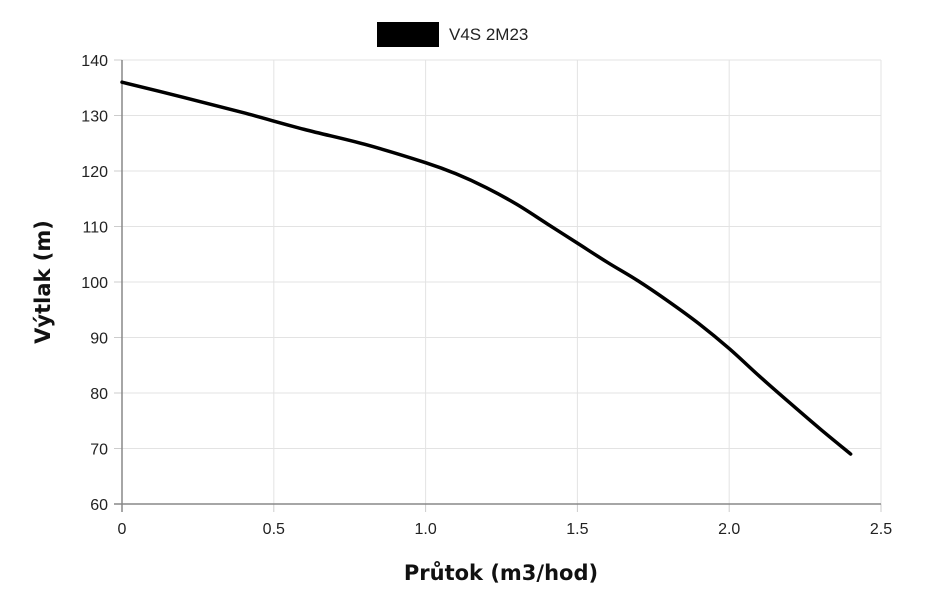 This screenshot has width=930, height=606. I want to click on x-tick-label: 2.5, so click(881, 529).